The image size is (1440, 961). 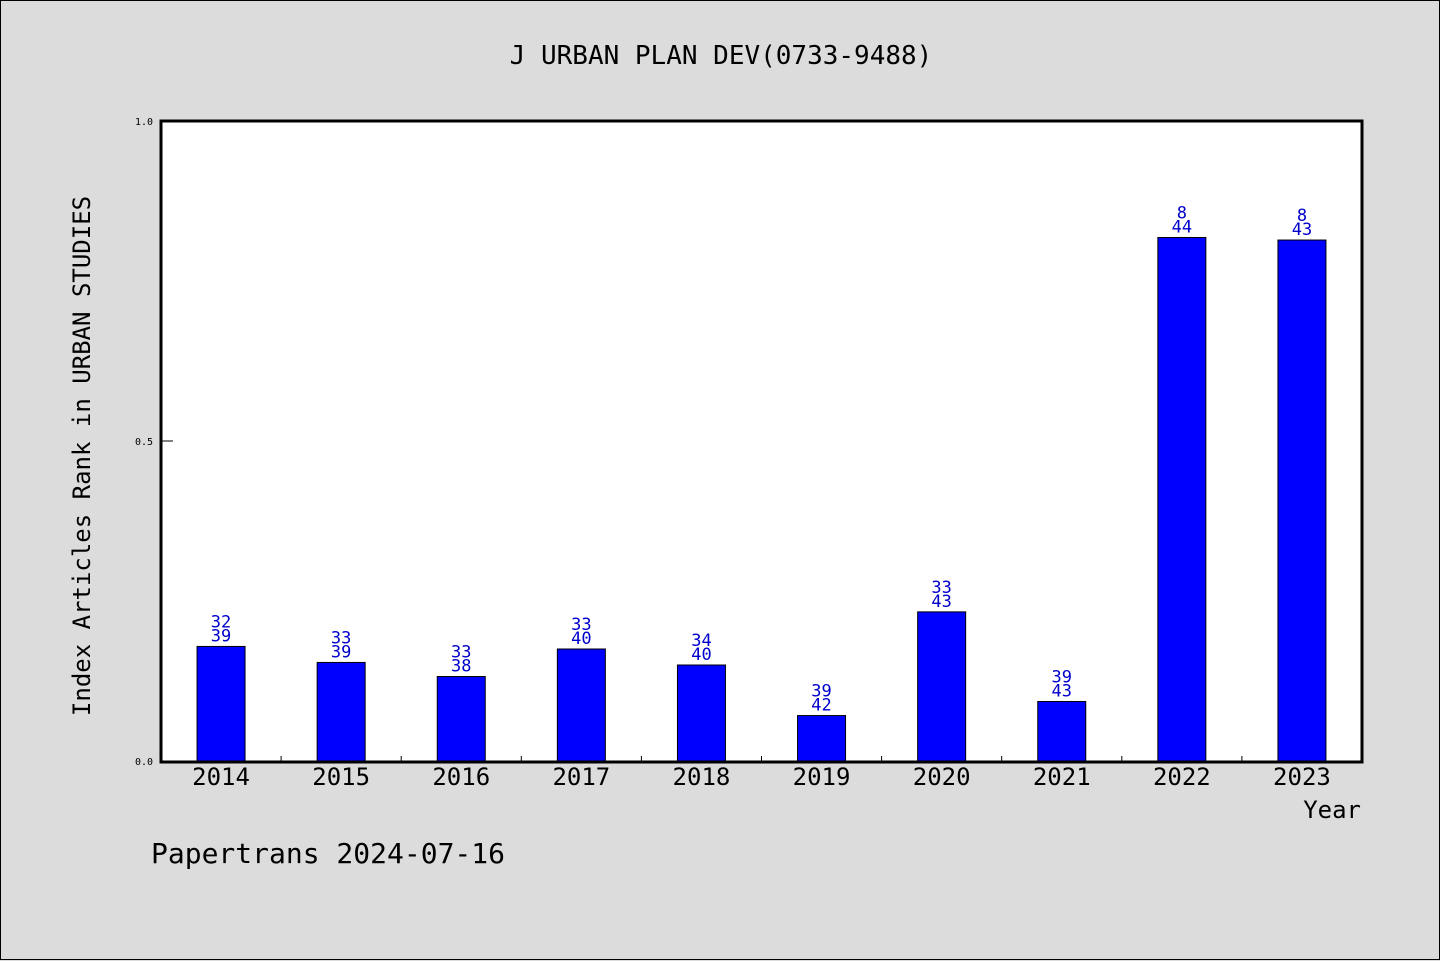 What do you see at coordinates (701, 641) in the screenshot?
I see `bar-rank-label: 34` at bounding box center [701, 641].